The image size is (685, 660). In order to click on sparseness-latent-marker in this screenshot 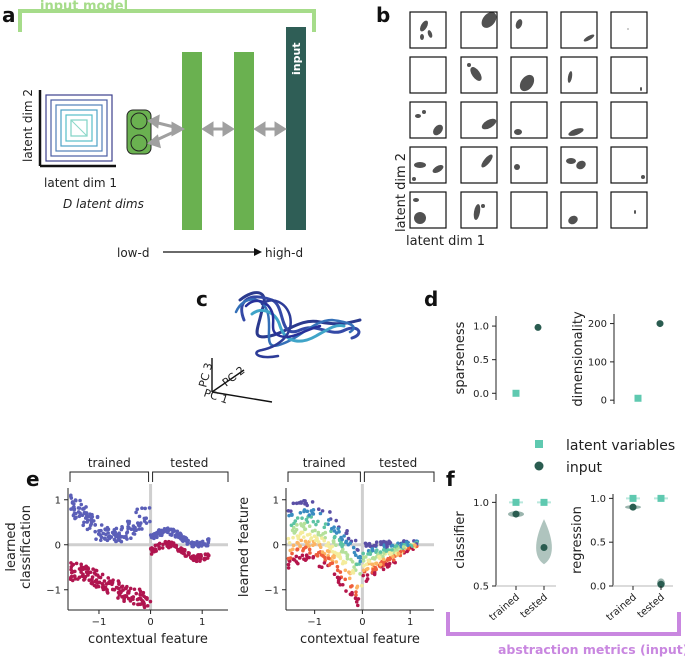, I will do `click(516, 393)`.